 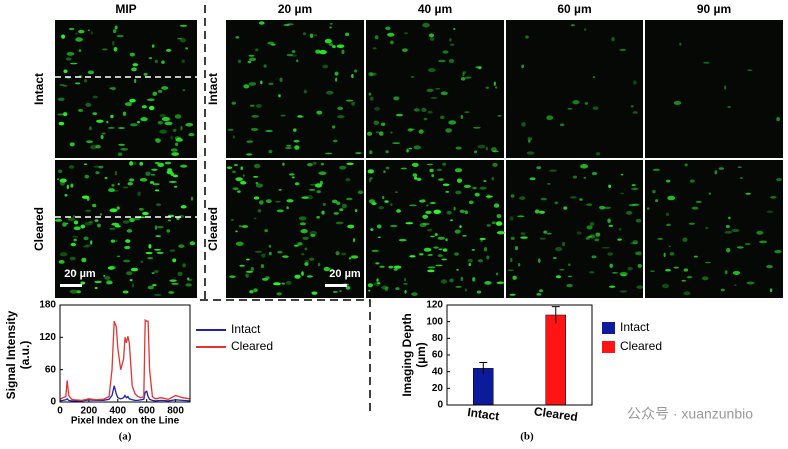 What do you see at coordinates (635, 327) in the screenshot?
I see `legend-label: Intact` at bounding box center [635, 327].